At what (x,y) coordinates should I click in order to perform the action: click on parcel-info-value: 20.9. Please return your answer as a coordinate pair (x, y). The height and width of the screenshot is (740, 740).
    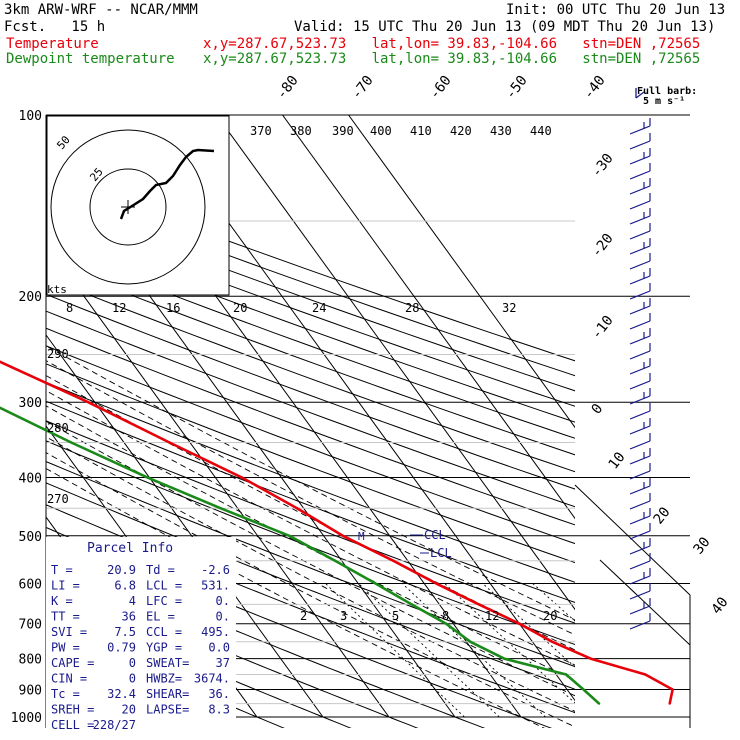
    Looking at the image, I should click on (121, 570).